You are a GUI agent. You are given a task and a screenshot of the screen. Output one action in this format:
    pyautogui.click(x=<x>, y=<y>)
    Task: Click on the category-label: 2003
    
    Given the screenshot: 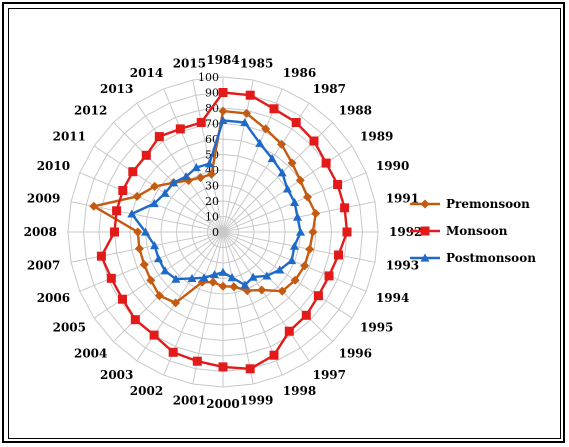 What is the action you would take?
    pyautogui.click(x=116, y=375)
    